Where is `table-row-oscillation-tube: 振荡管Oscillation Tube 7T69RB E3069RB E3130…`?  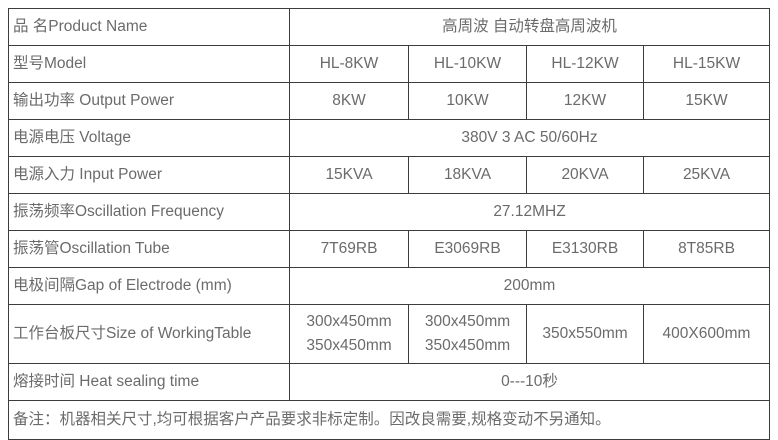 table-row-oscillation-tube: 振荡管Oscillation Tube 7T69RB E3069RB E3130… is located at coordinates (389, 249).